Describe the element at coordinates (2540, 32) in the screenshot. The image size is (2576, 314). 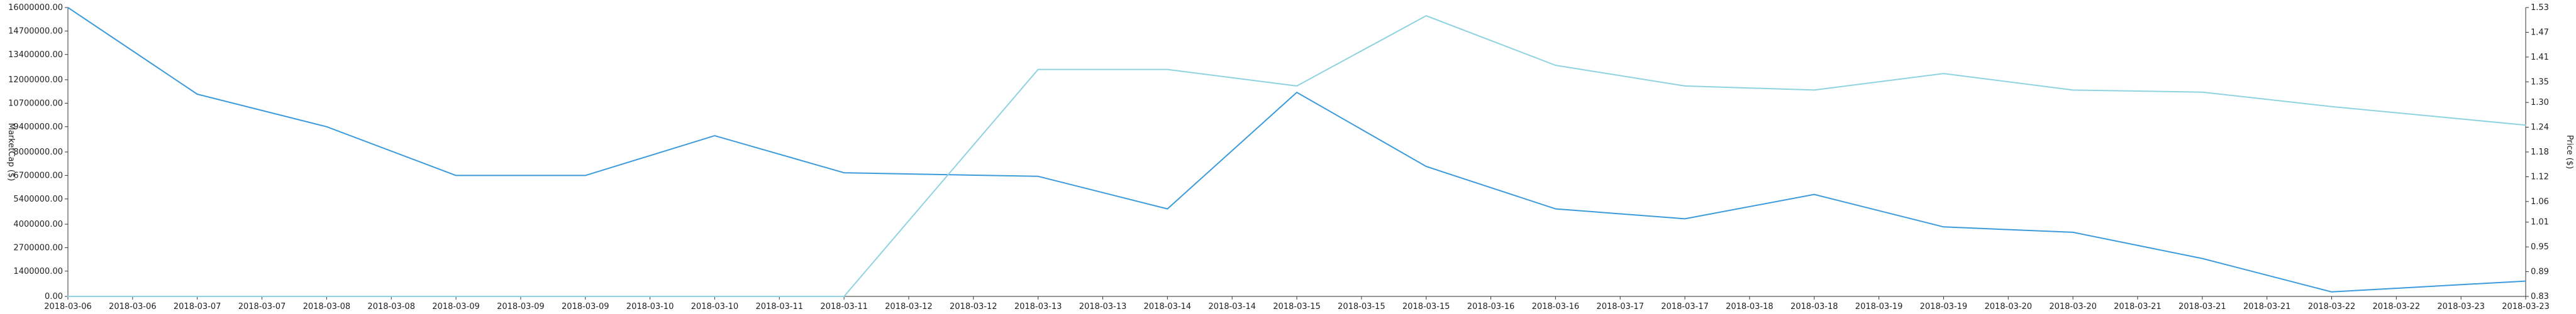
I see `right-tick-label: 1.47` at that location.